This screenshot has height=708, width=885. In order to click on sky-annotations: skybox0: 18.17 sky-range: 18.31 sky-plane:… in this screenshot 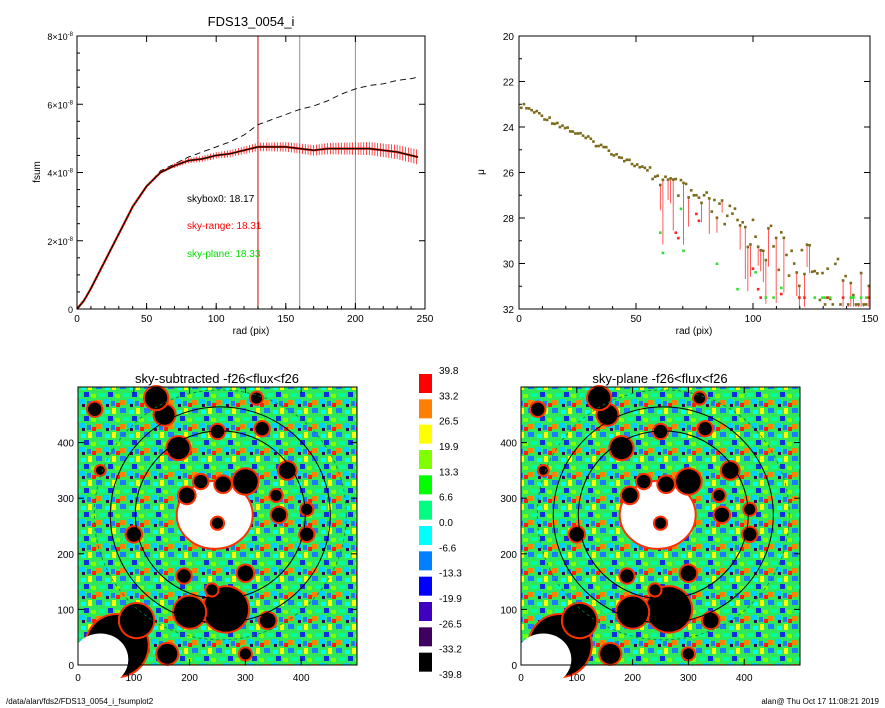, I will do `click(224, 227)`.